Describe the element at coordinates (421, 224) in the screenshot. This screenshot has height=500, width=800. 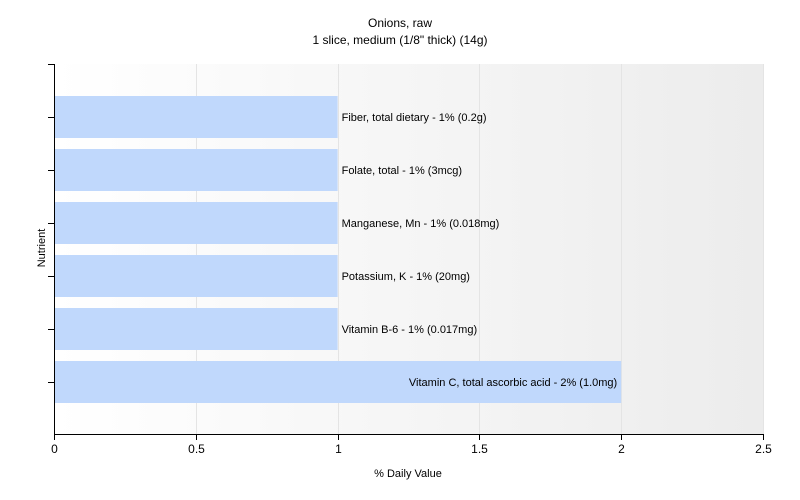
I see `bar-label: Manganese, Mn - 1% (0.018mg)` at that location.